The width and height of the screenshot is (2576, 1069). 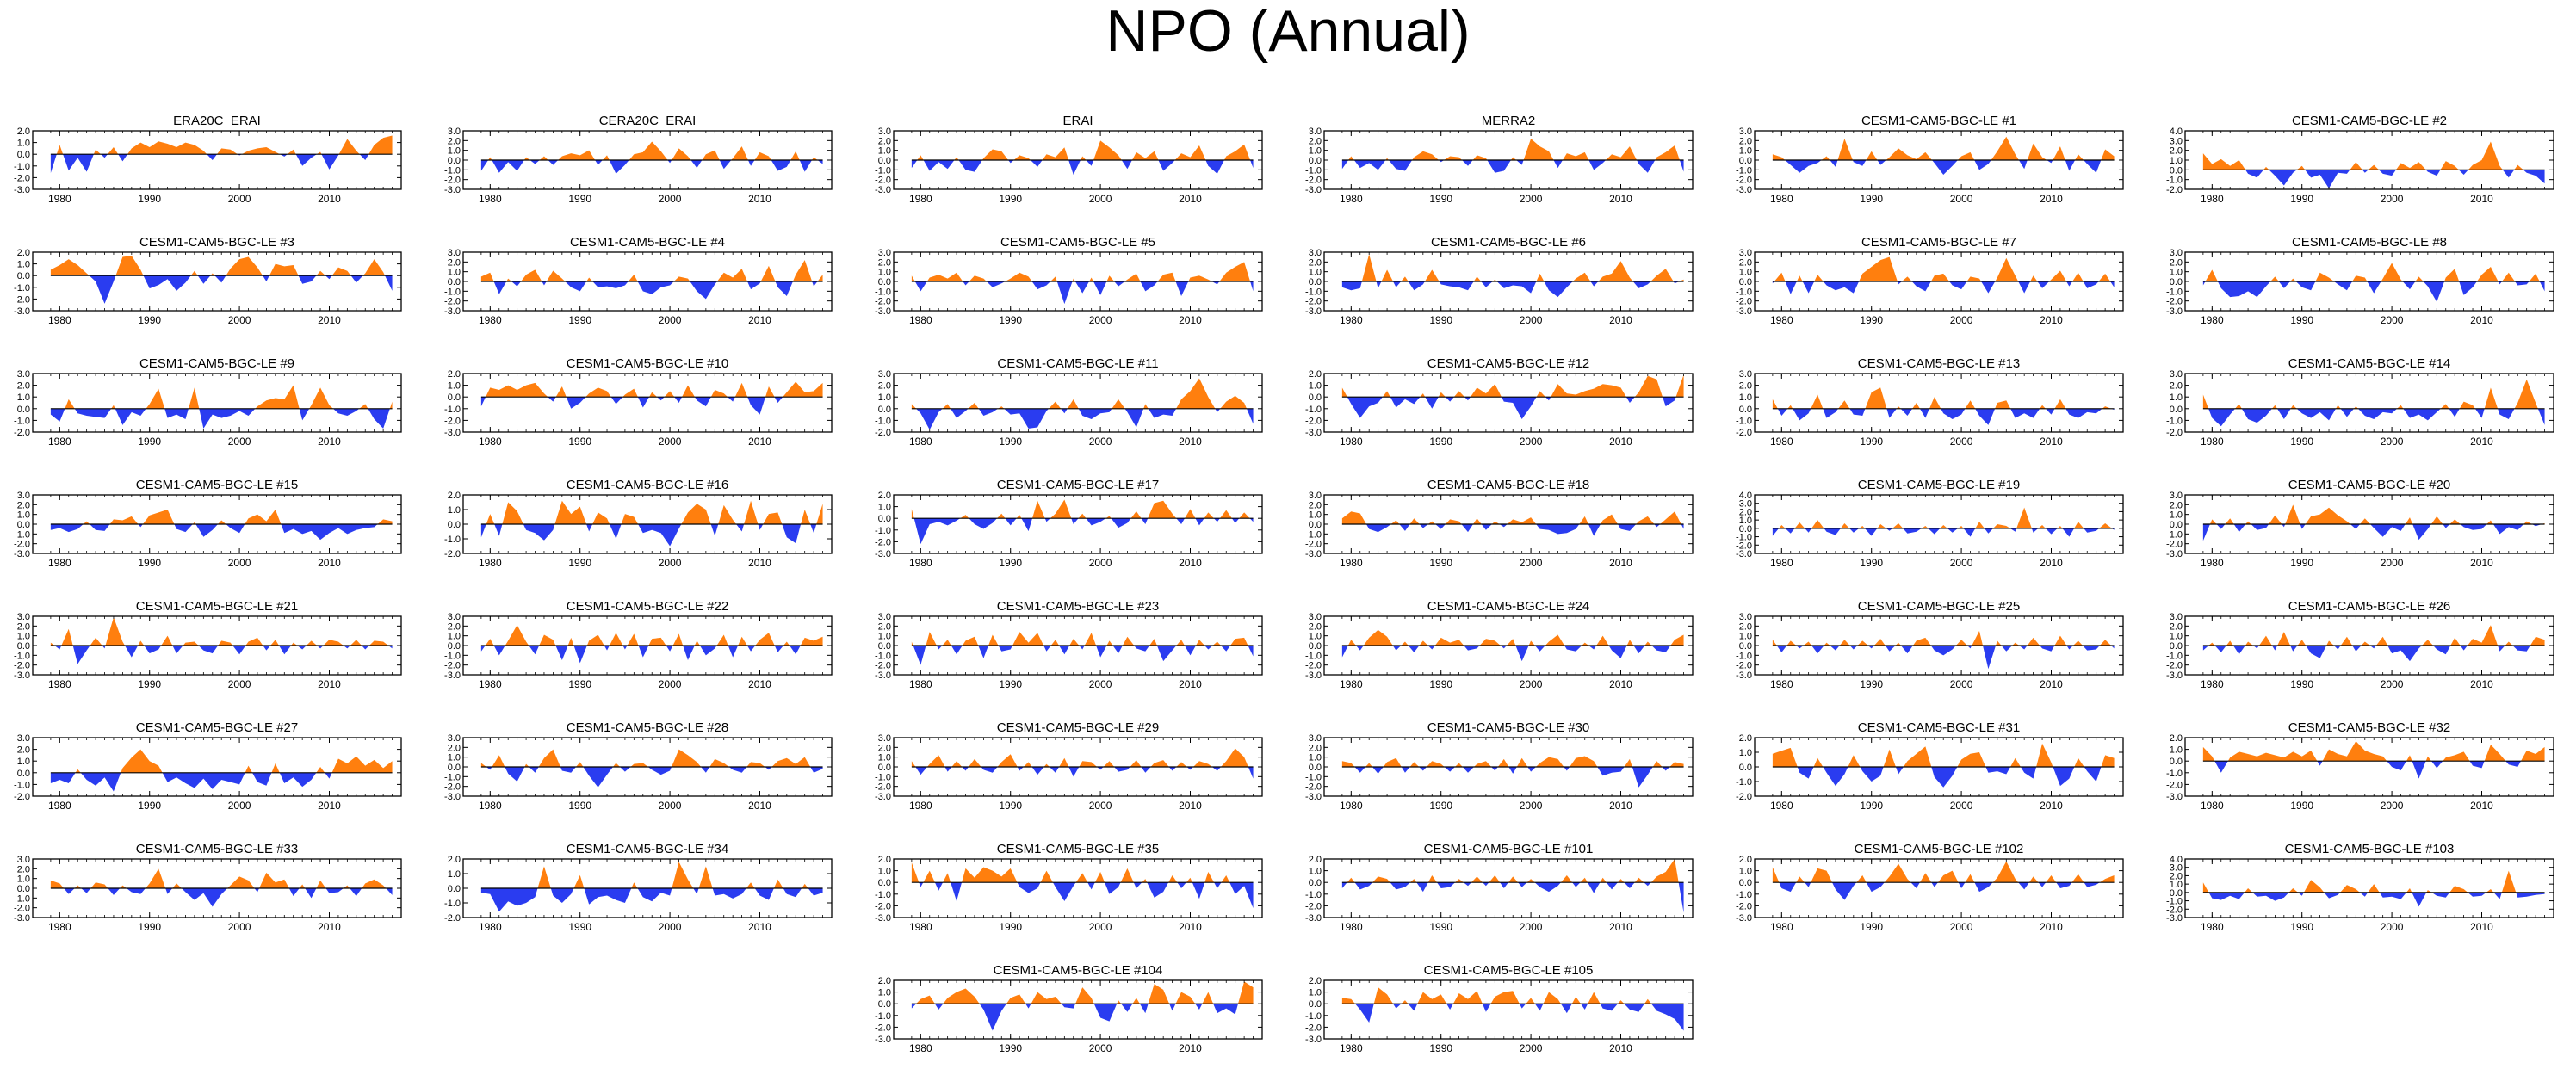 What do you see at coordinates (647, 607) in the screenshot?
I see `panel-title: CESM1-CAM5-BGC-LE #22` at bounding box center [647, 607].